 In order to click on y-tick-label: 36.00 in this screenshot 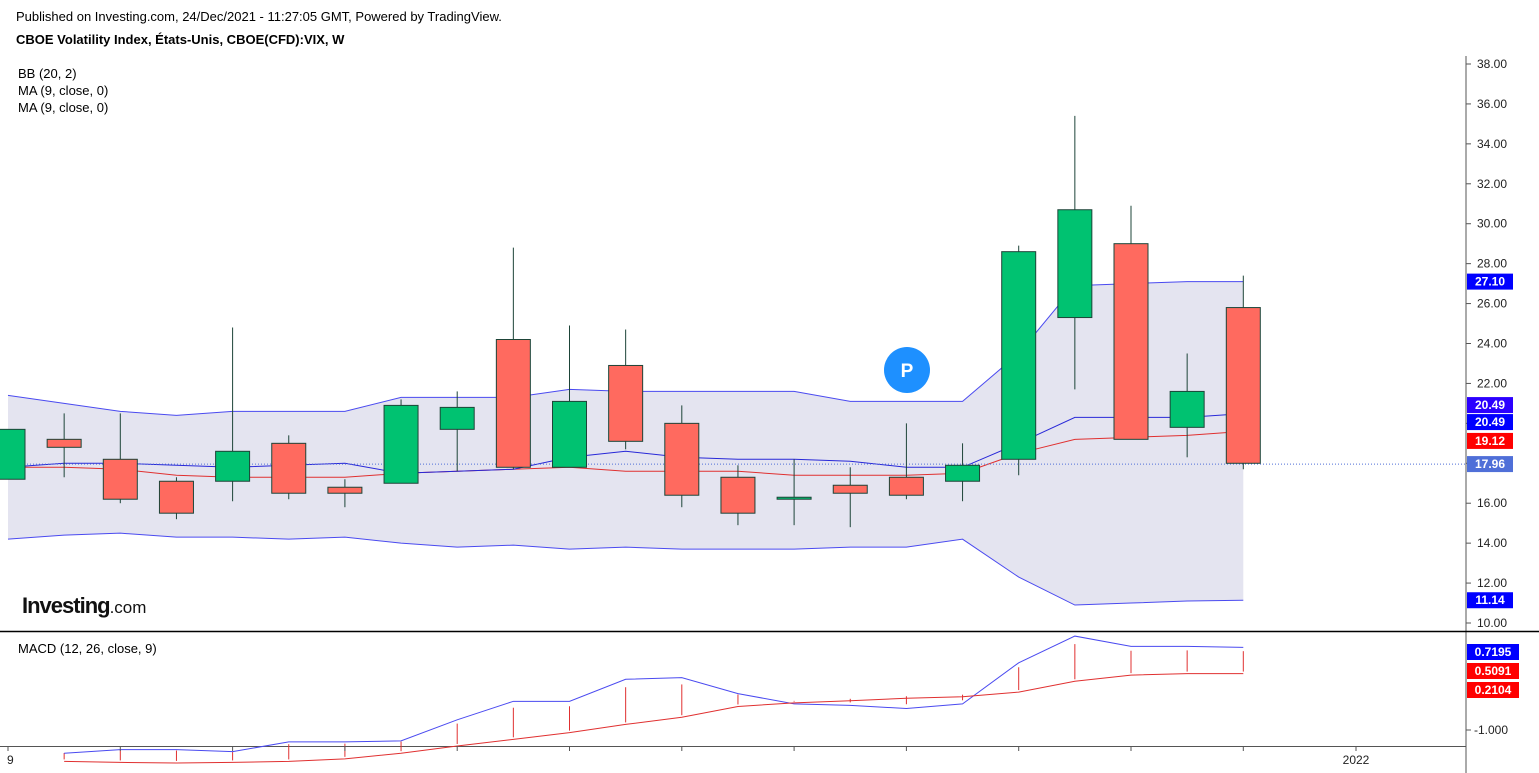, I will do `click(1492, 104)`.